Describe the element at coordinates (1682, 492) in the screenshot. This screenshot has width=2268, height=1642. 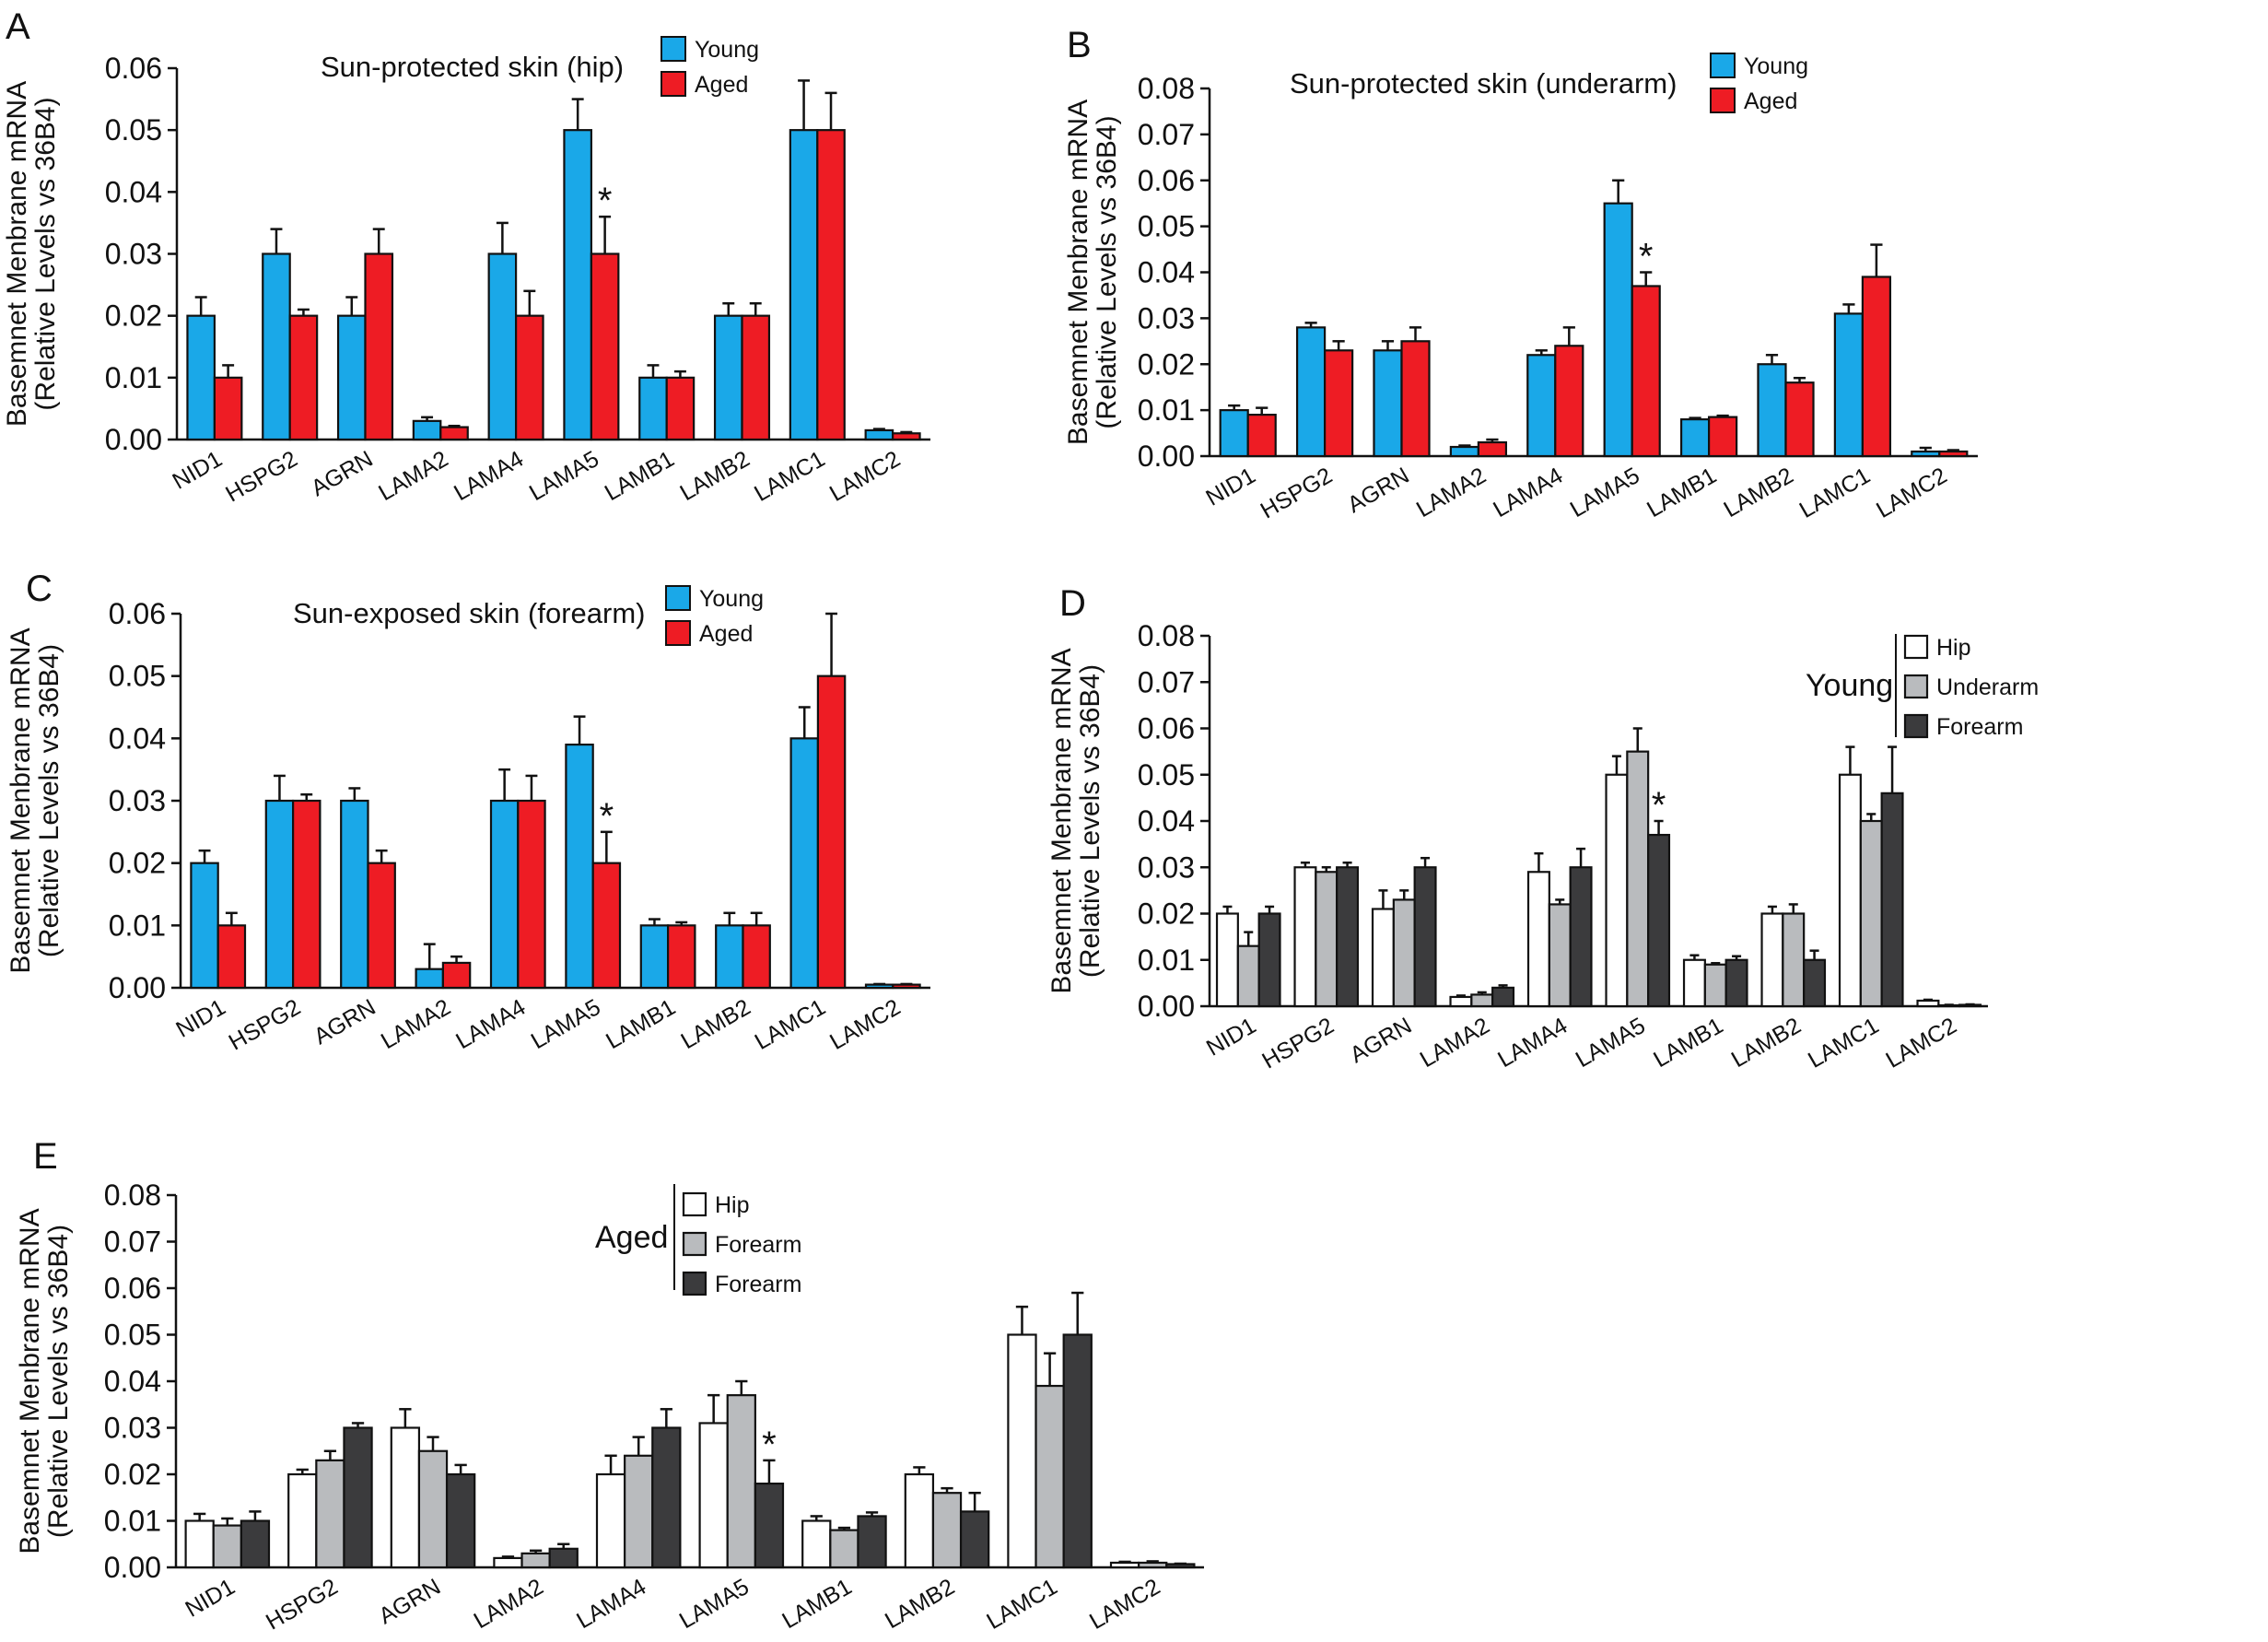
I see `panel-b-x-tick-label: LAMB1` at that location.